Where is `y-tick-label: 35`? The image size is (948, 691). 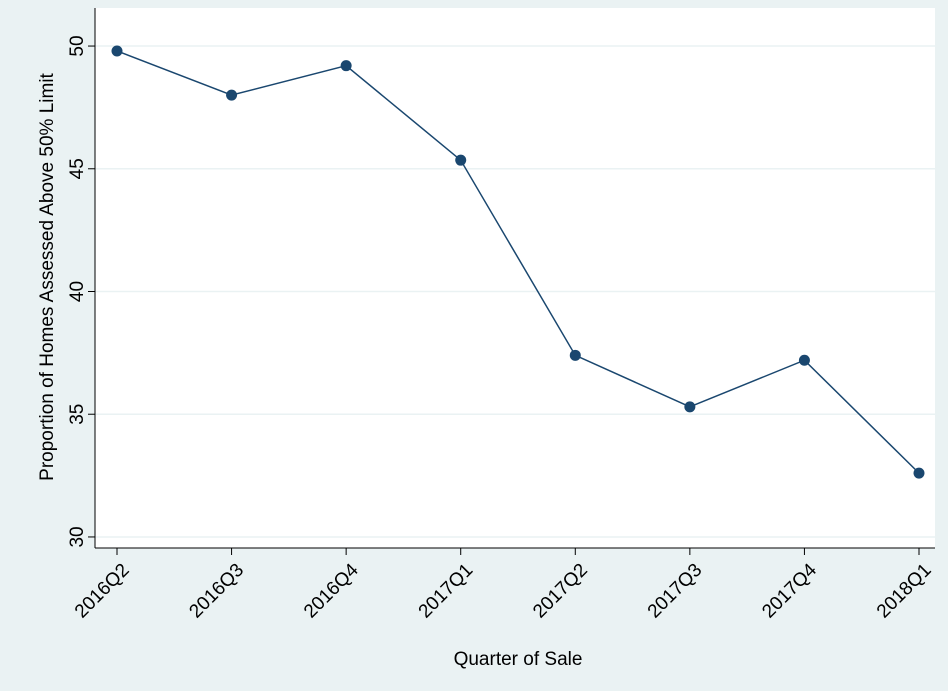
y-tick-label: 35 is located at coordinates (77, 414).